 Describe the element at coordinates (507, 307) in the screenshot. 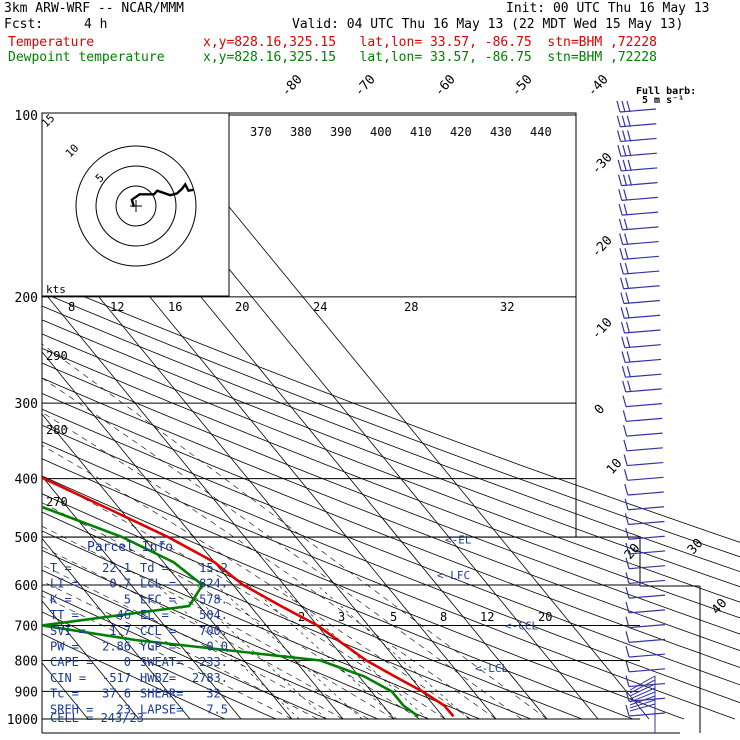

I see `mixing-ratio-label: 32` at that location.